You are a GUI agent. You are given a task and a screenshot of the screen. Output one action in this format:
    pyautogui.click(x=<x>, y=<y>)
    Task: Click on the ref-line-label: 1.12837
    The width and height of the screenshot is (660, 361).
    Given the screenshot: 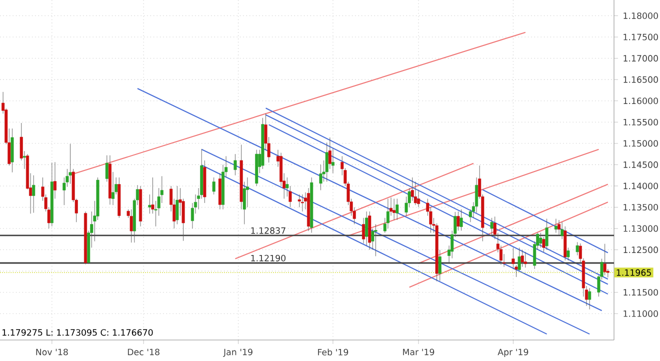 What is the action you would take?
    pyautogui.click(x=268, y=230)
    